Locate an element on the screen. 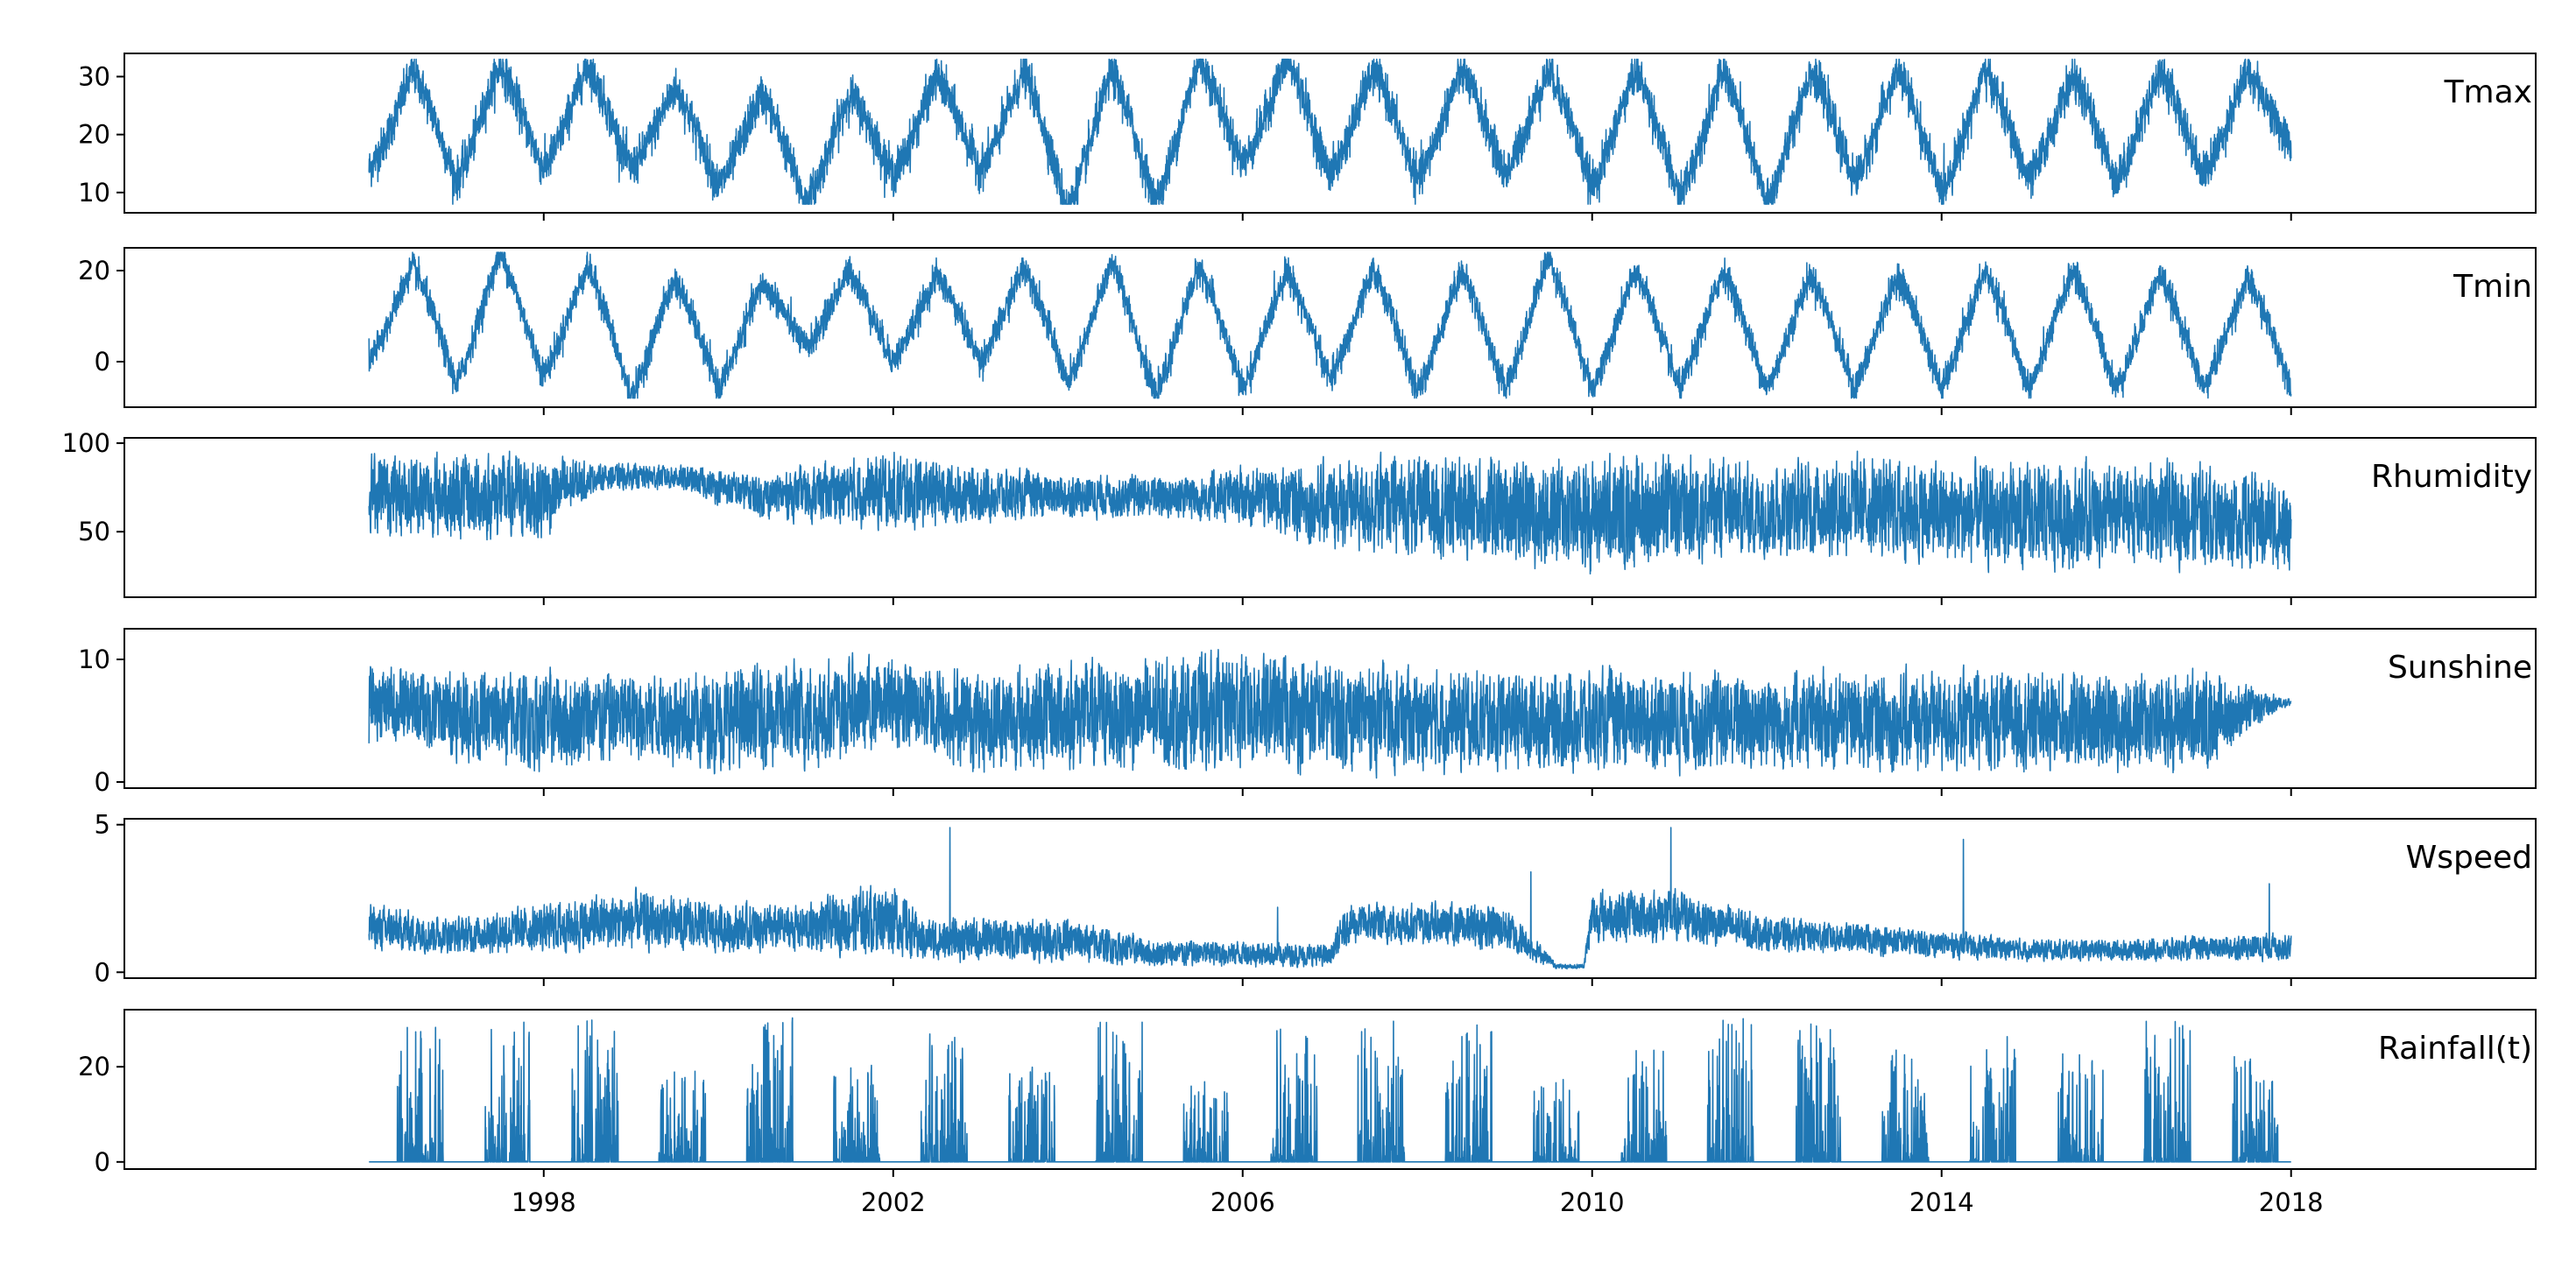 The image size is (2576, 1261). panel-label: Tmax is located at coordinates (2488, 92).